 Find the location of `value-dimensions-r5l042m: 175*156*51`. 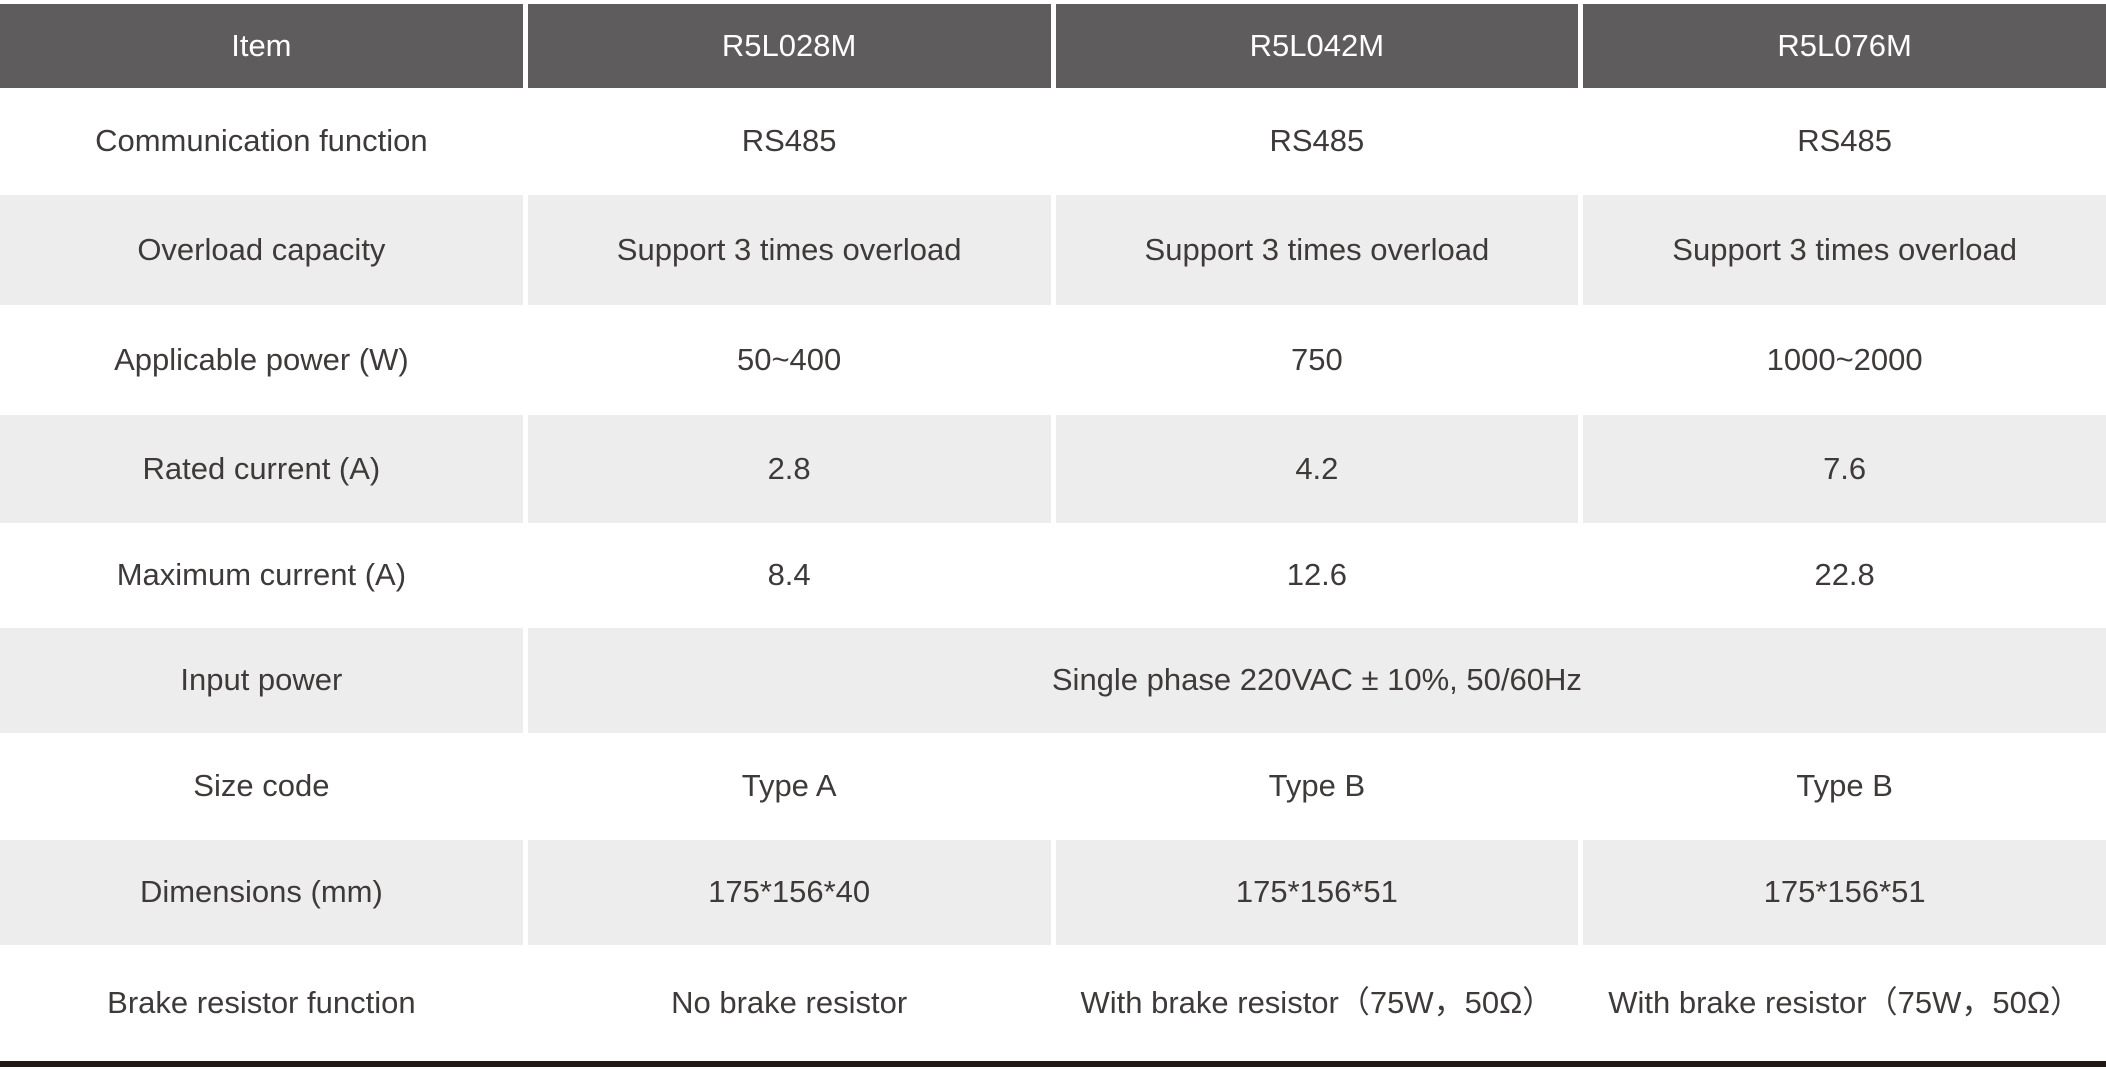

value-dimensions-r5l042m: 175*156*51 is located at coordinates (1317, 892).